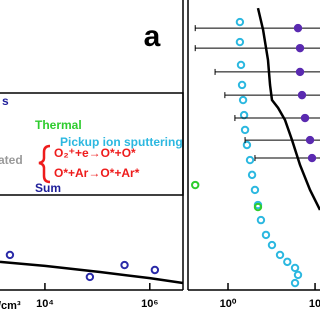 This screenshot has height=320, width=320. What do you see at coordinates (58, 125) in the screenshot?
I see `legend-label: Thermal` at bounding box center [58, 125].